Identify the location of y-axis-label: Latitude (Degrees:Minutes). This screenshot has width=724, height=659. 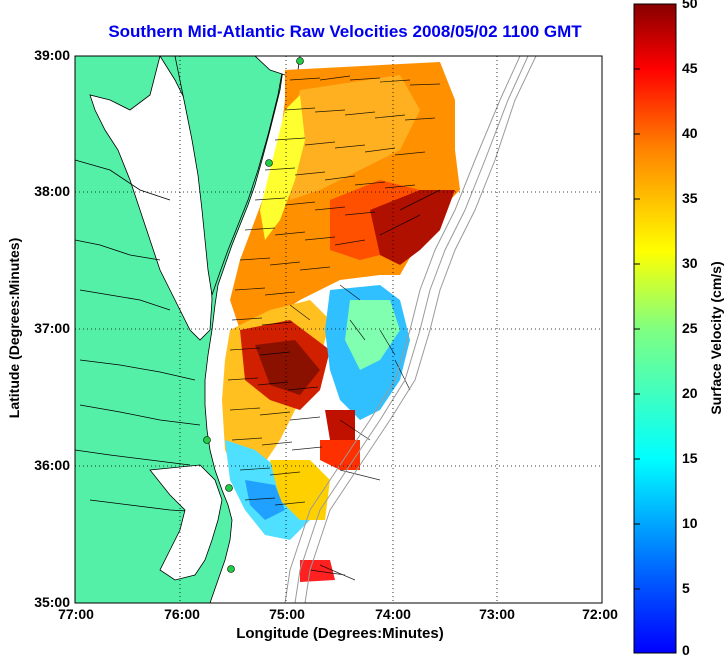
(14, 328).